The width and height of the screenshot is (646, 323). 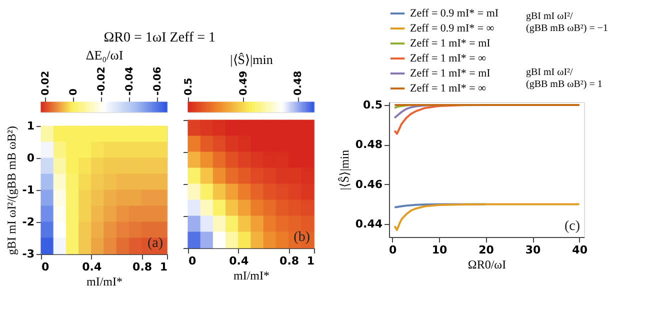 I want to click on legend-label: Zeff = 0.9 mI* = ∞, so click(x=452, y=28).